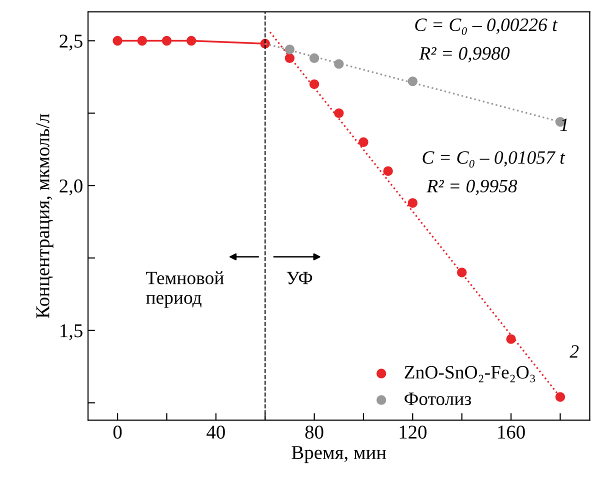  I want to click on x-tick-label: 40, so click(215, 432).